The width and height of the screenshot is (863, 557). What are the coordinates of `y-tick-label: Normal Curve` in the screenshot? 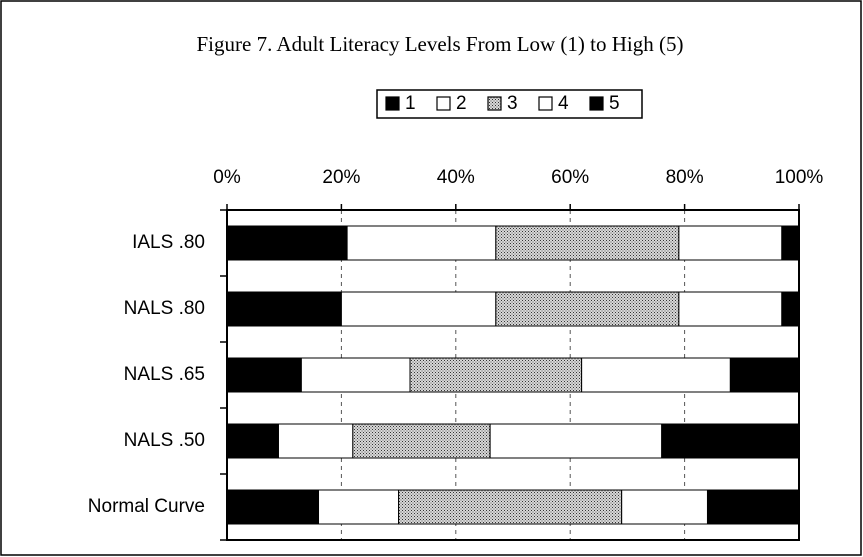 It's located at (146, 506).